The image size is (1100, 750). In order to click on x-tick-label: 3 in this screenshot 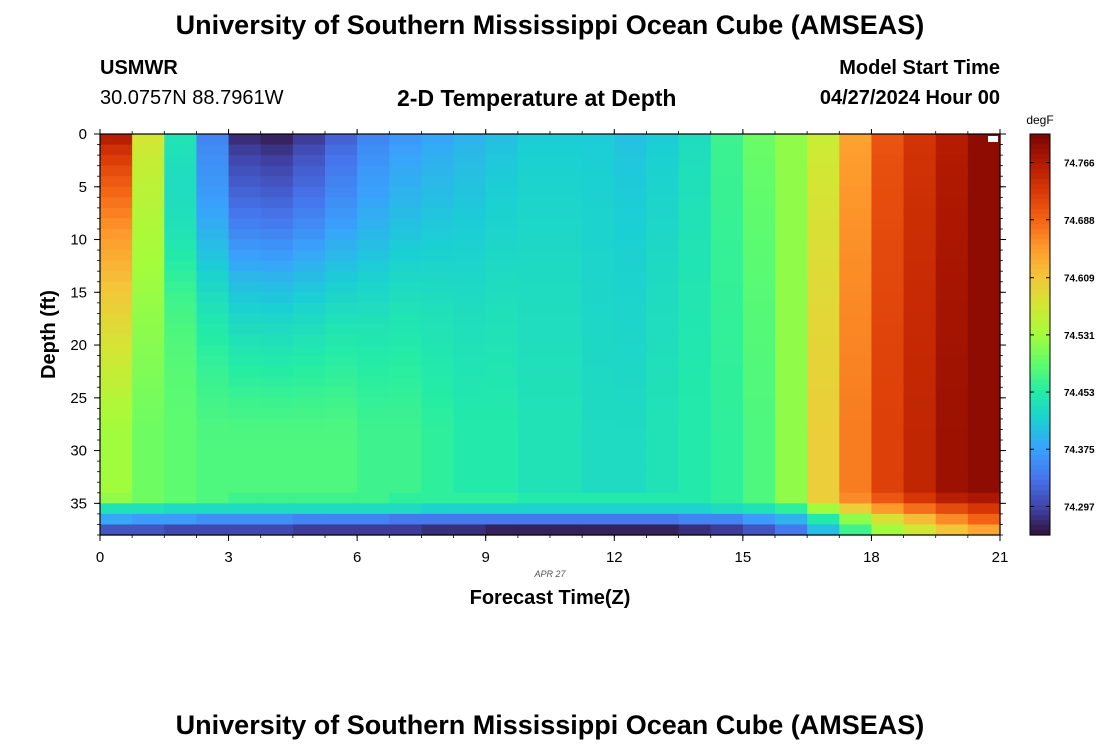, I will do `click(228, 557)`.